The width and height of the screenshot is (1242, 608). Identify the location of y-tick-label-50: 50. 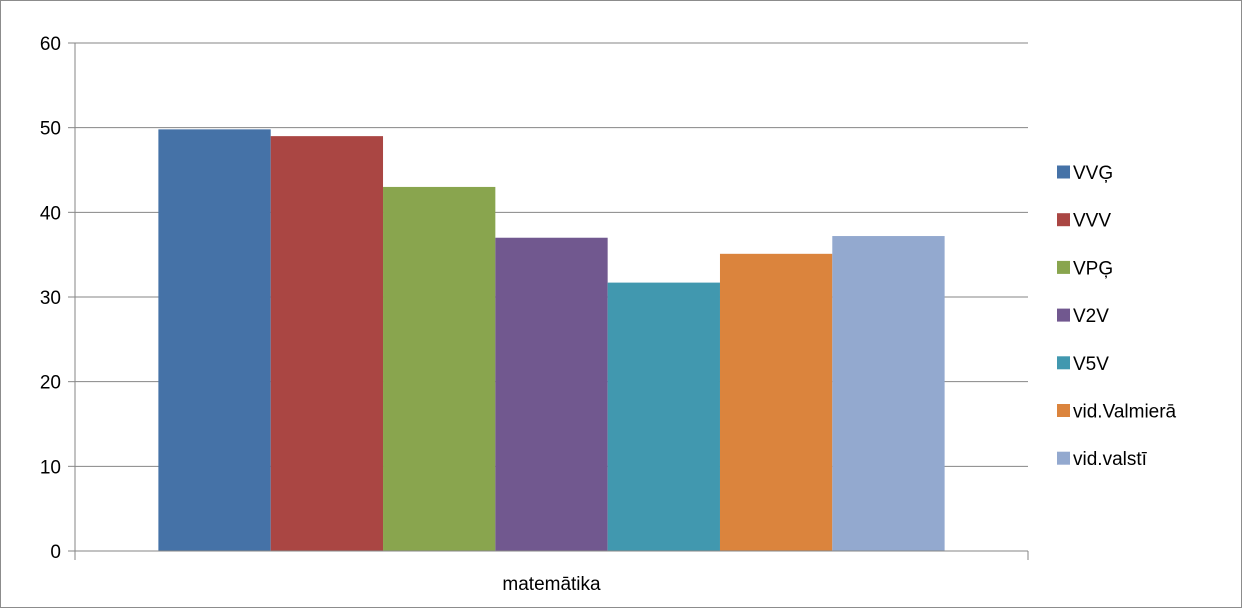
(50, 129).